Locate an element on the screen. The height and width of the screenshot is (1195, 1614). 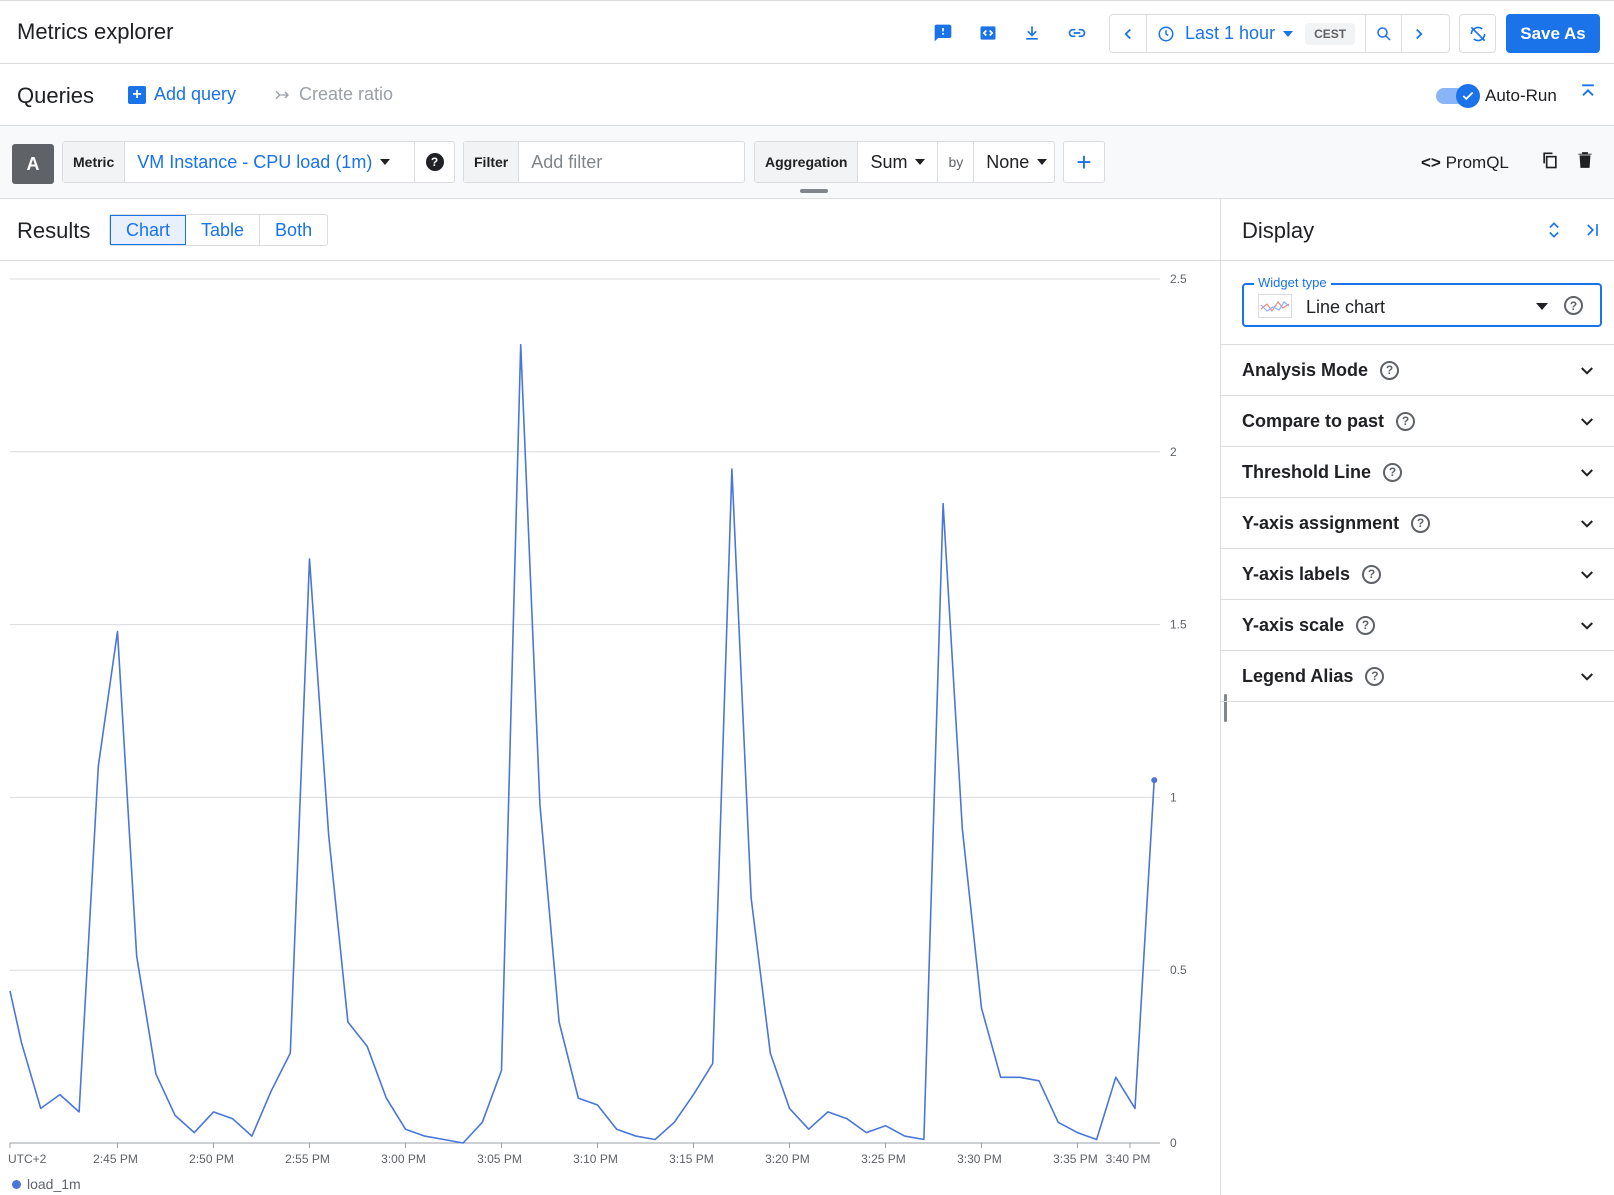
close-panel-icon is located at coordinates (1592, 230).